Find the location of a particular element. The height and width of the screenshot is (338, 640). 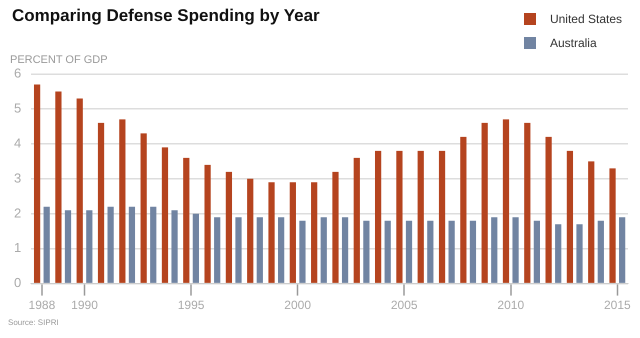

chart-title: Comparing Defense Spending by Year is located at coordinates (166, 16).